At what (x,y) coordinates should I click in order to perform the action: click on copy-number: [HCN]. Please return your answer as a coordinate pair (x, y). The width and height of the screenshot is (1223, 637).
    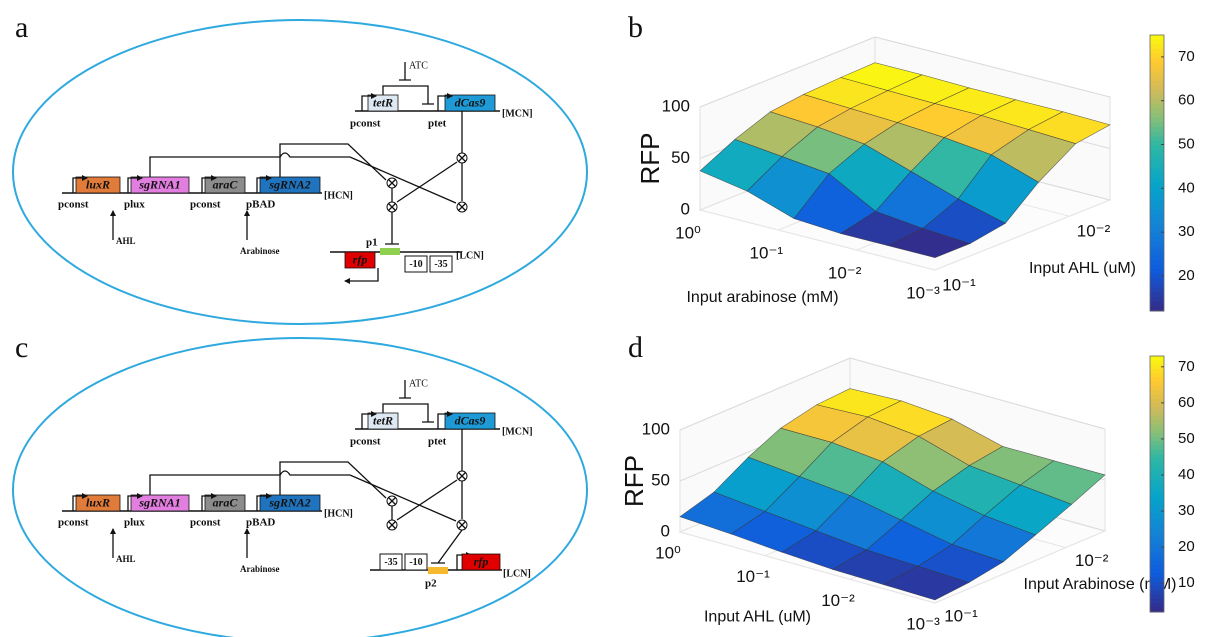
    Looking at the image, I should click on (338, 513).